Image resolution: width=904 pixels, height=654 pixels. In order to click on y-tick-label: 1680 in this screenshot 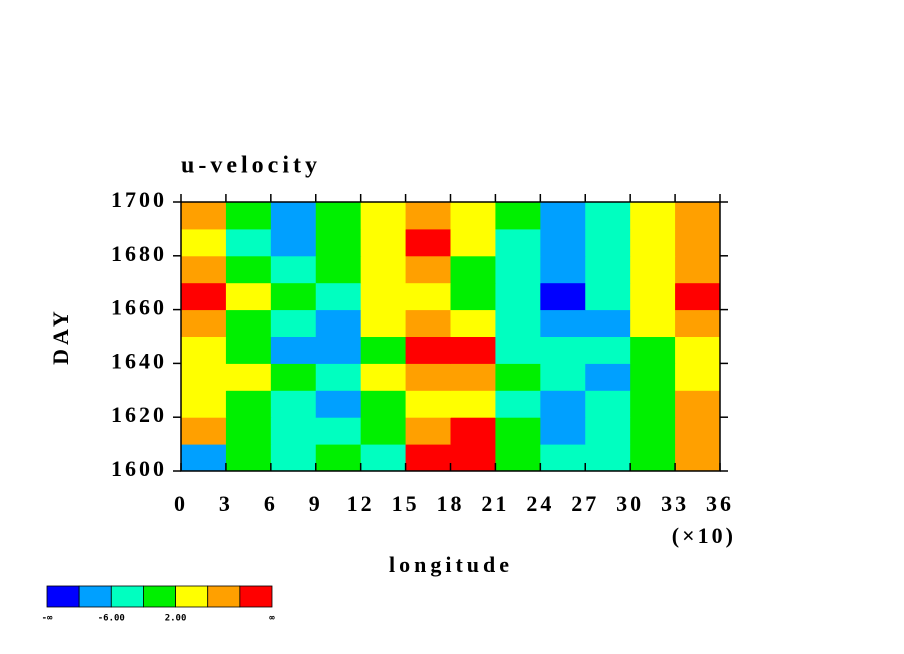, I will do `click(139, 253)`.